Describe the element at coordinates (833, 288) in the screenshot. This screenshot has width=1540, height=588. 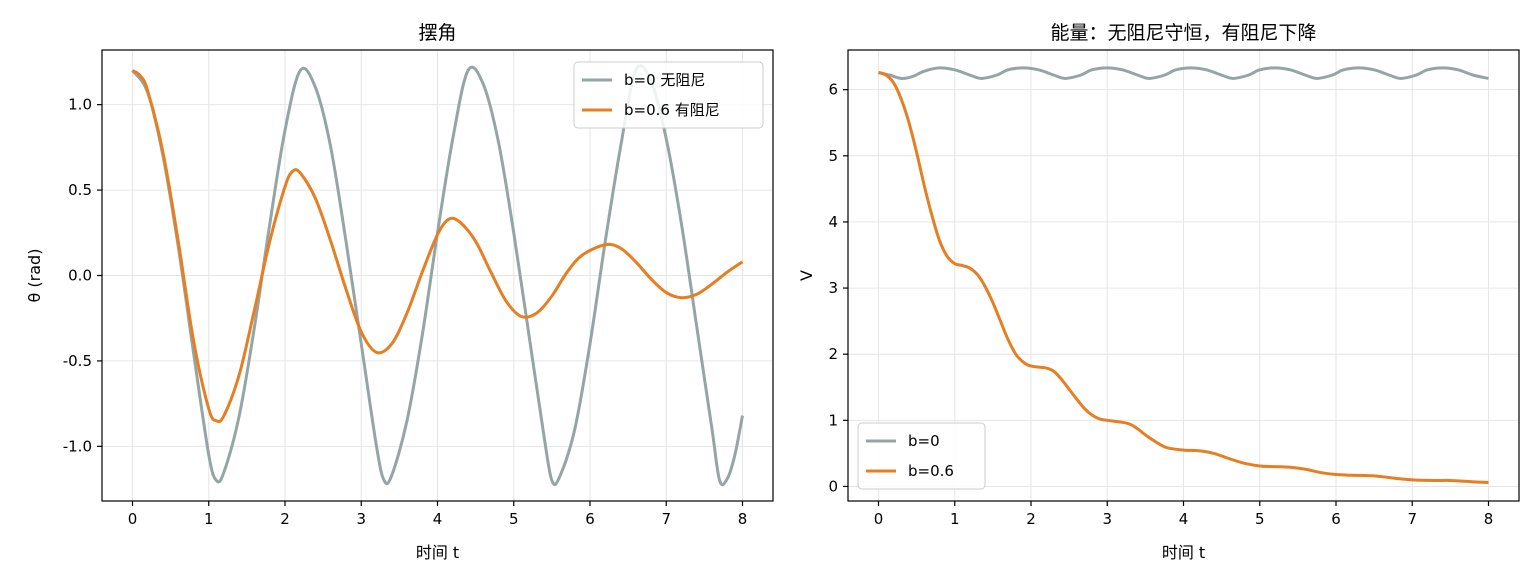
I see `y-tick-label: 3` at that location.